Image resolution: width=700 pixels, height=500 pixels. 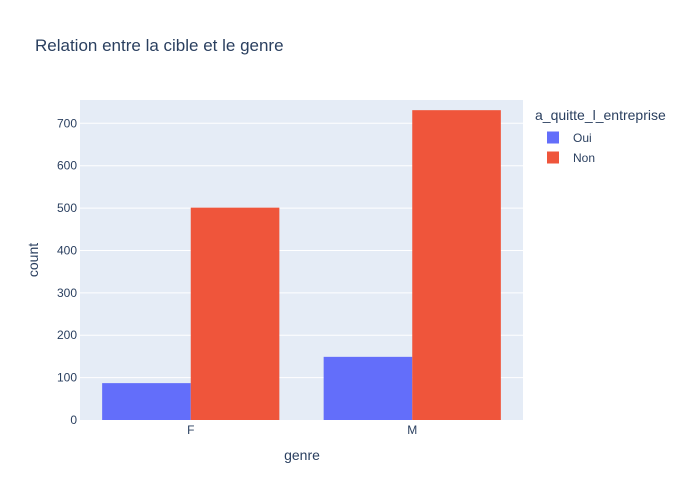 What do you see at coordinates (67, 271) in the screenshot?
I see `y-axis-ticks: 0 100 200 300 400 500 600 700` at bounding box center [67, 271].